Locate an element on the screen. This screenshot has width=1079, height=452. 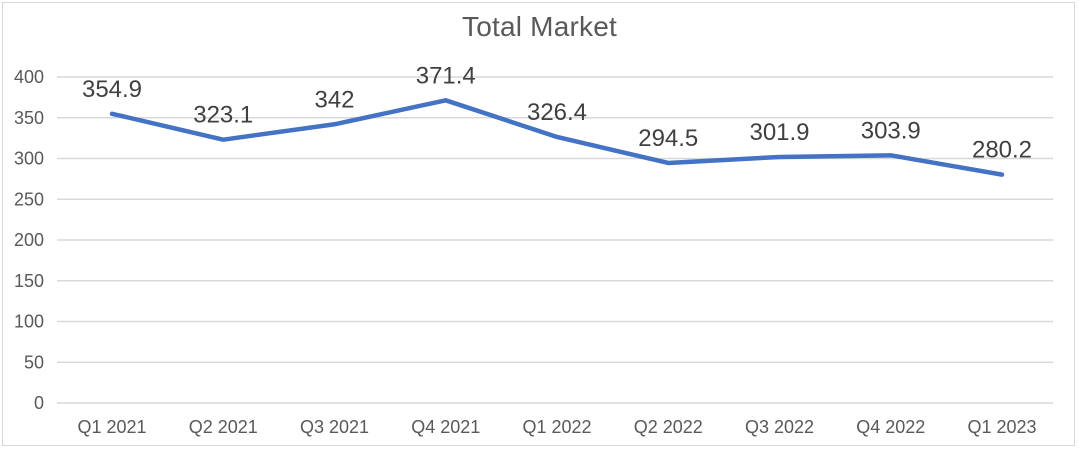
x-axis-tick-label: Q3 2022 is located at coordinates (779, 427).